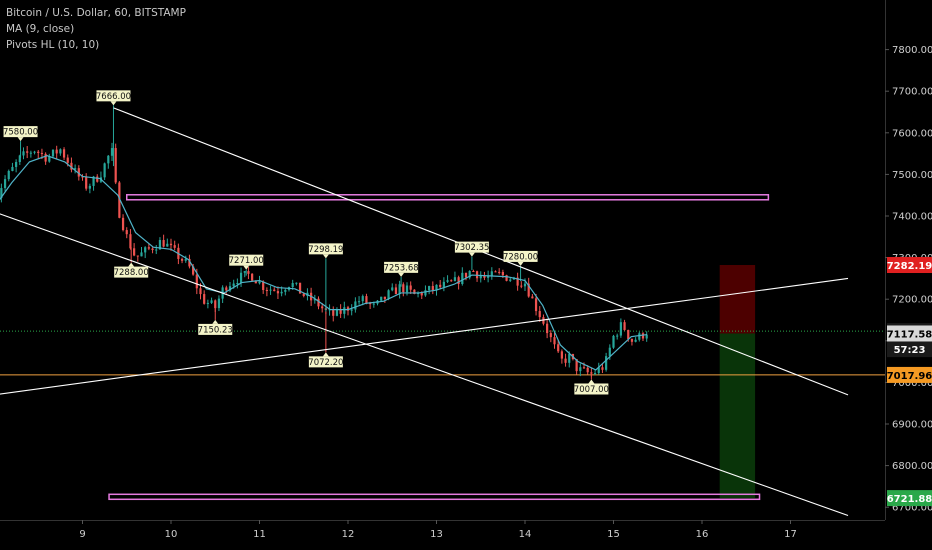  What do you see at coordinates (113, 98) in the screenshot?
I see `pivot-label: 7666.00` at bounding box center [113, 98].